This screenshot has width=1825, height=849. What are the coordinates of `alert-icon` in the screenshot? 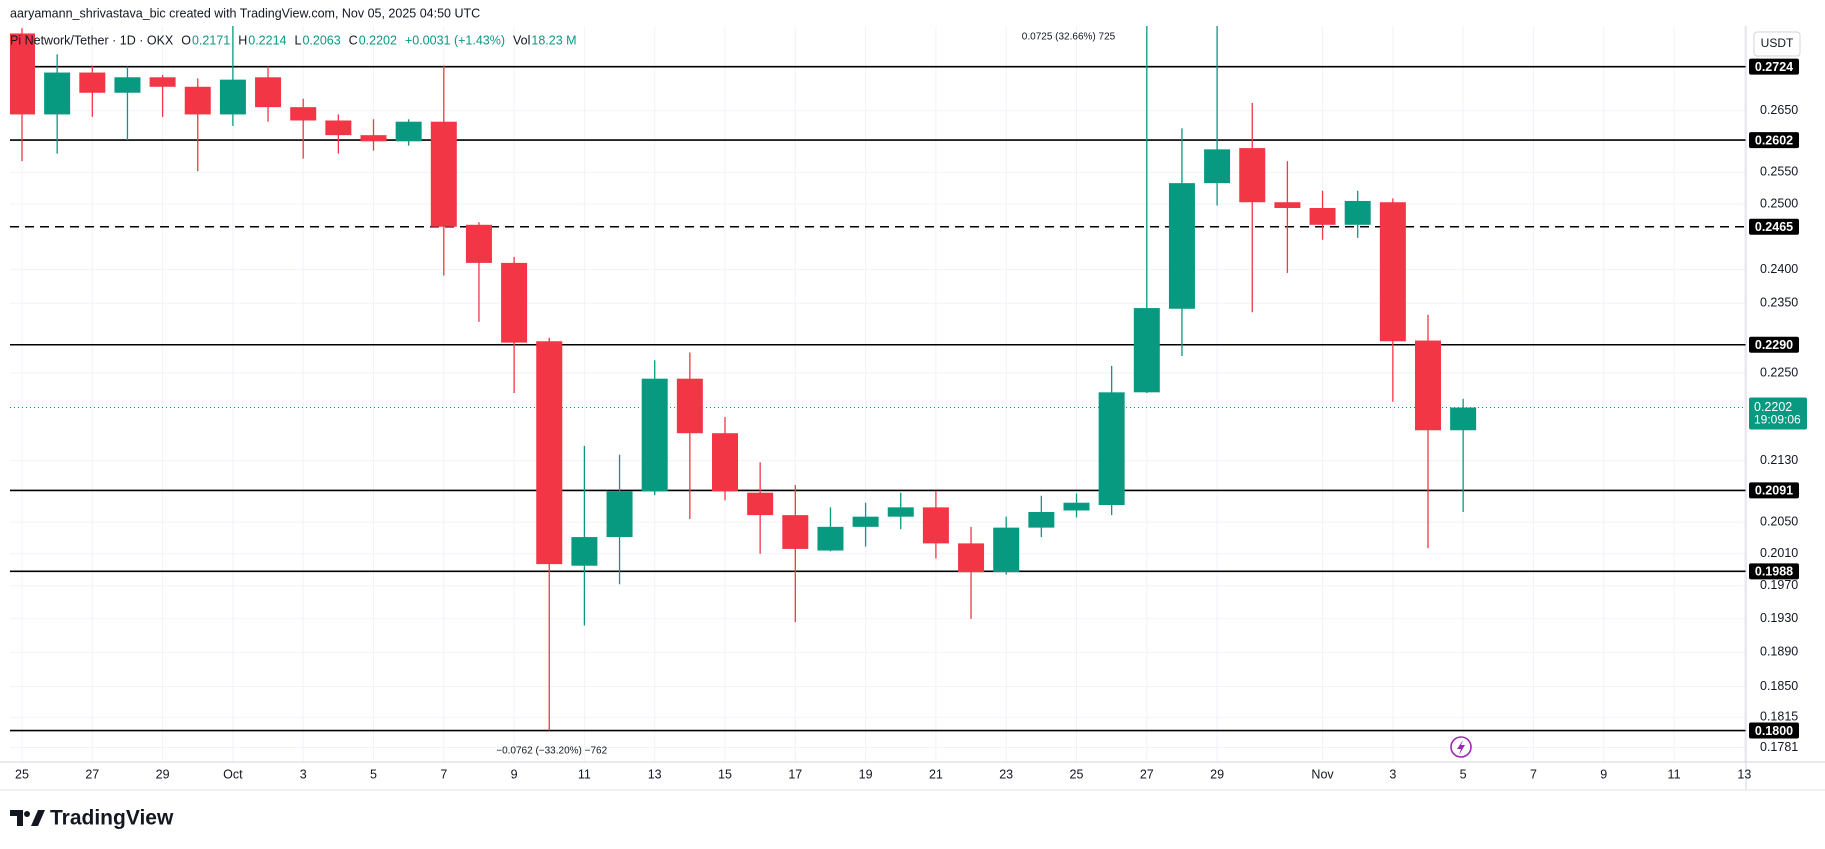 It's located at (1461, 747).